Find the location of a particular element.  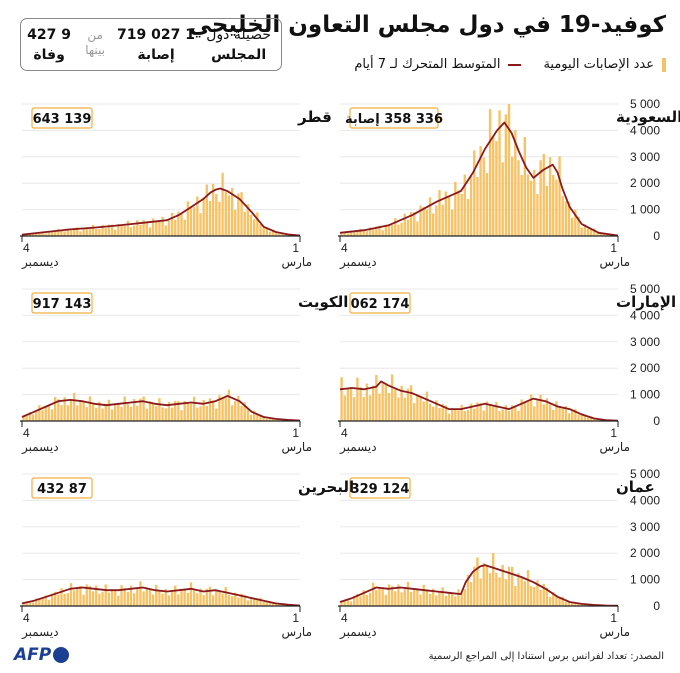

x-tick-day-label: 4 is located at coordinates (344, 248).